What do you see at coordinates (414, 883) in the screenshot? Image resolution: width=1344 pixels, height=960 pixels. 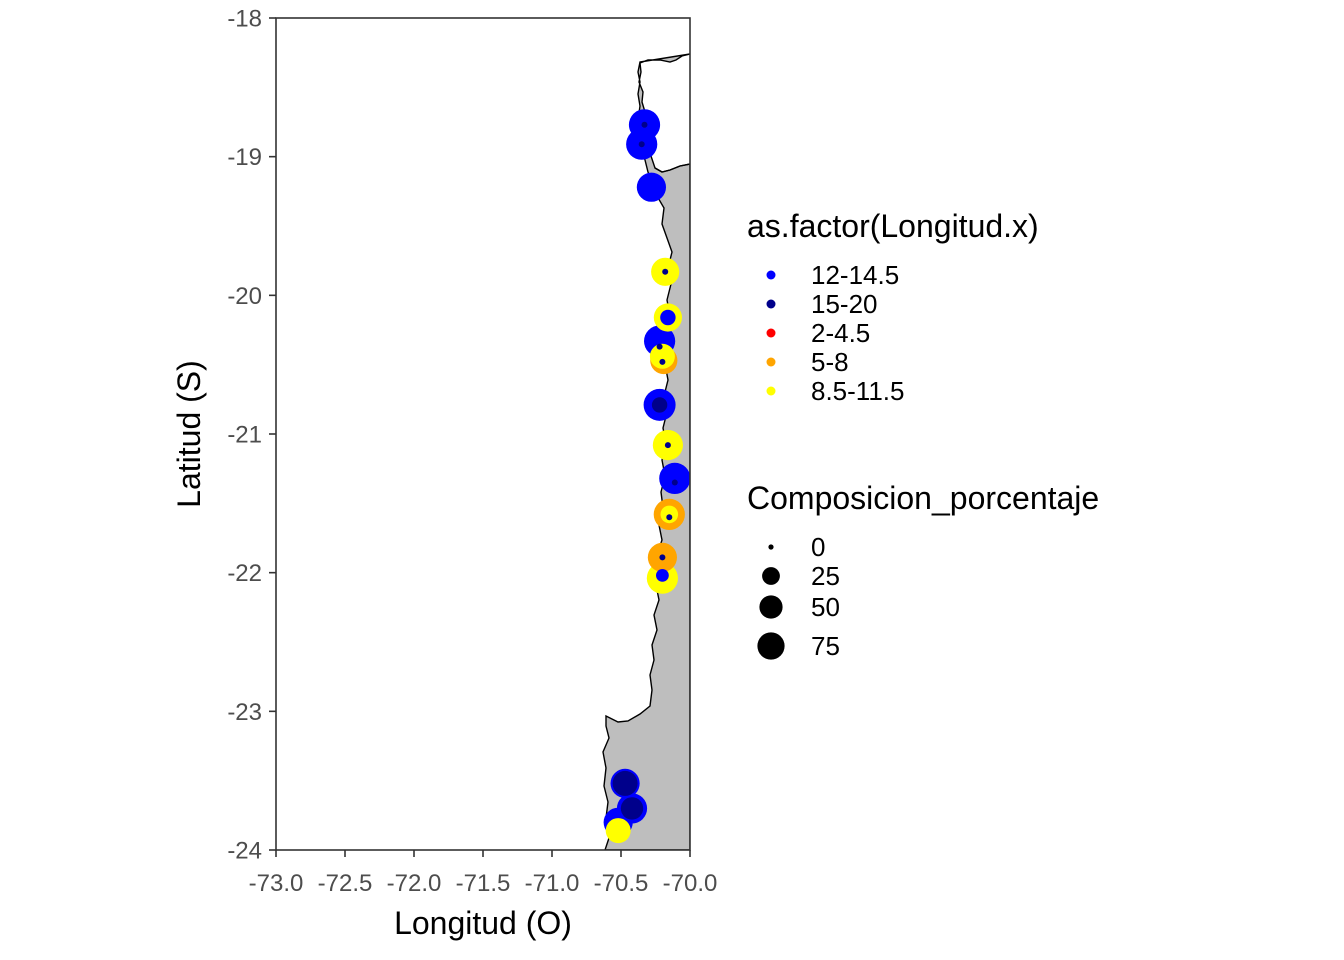 I see `x-tick-label: -72.0` at bounding box center [414, 883].